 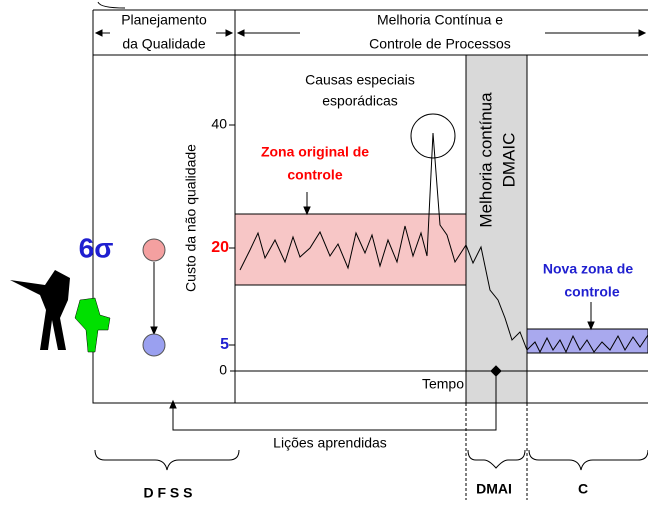 I want to click on axis-label: Custo da não qualidade, so click(x=191, y=218).